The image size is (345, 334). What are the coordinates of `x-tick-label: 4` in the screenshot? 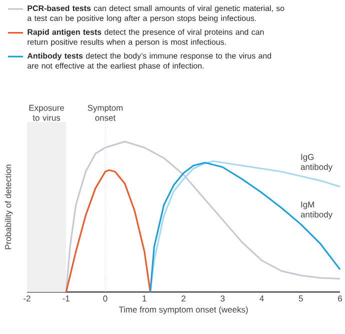 It's located at (262, 299).